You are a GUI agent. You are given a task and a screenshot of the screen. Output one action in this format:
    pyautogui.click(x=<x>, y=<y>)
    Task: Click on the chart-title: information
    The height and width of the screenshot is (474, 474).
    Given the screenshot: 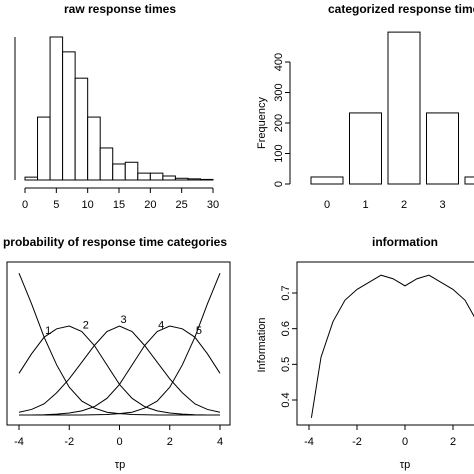 What is the action you would take?
    pyautogui.click(x=405, y=242)
    